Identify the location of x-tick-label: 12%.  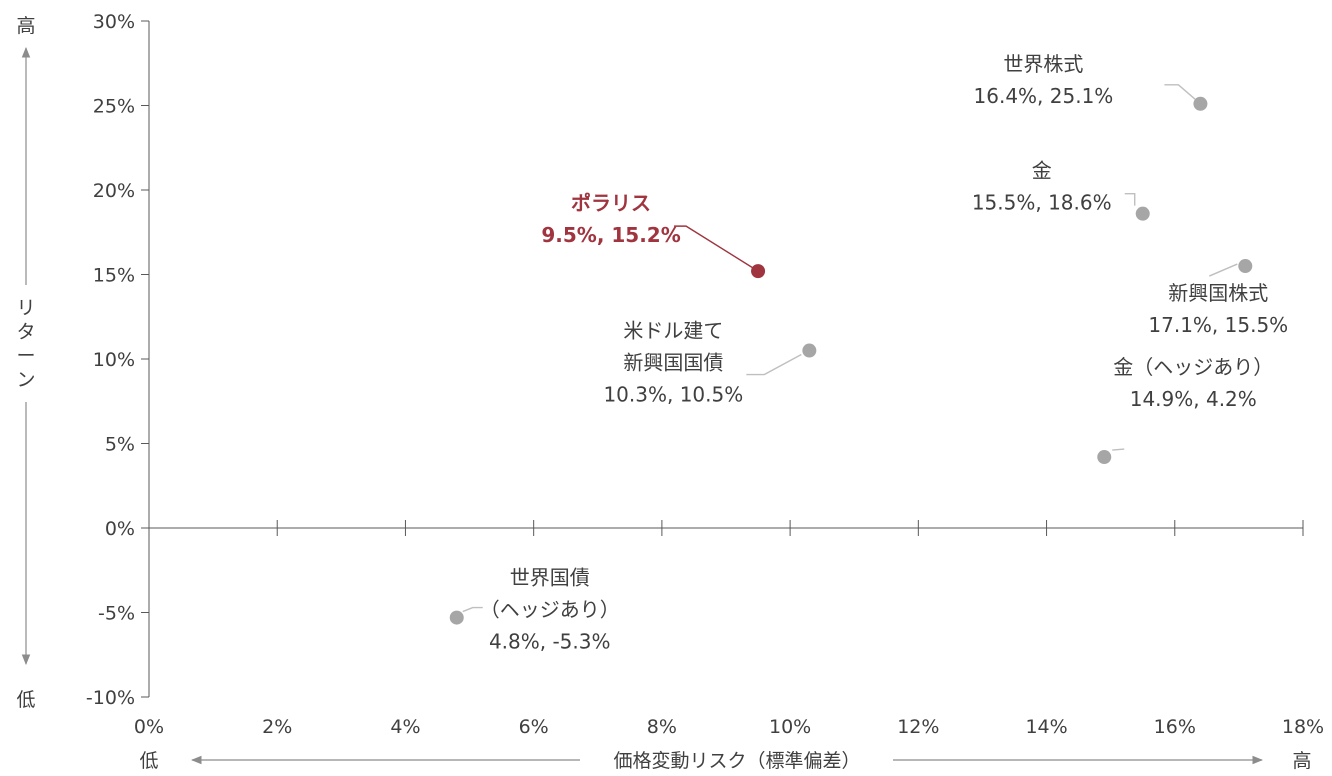
(918, 727).